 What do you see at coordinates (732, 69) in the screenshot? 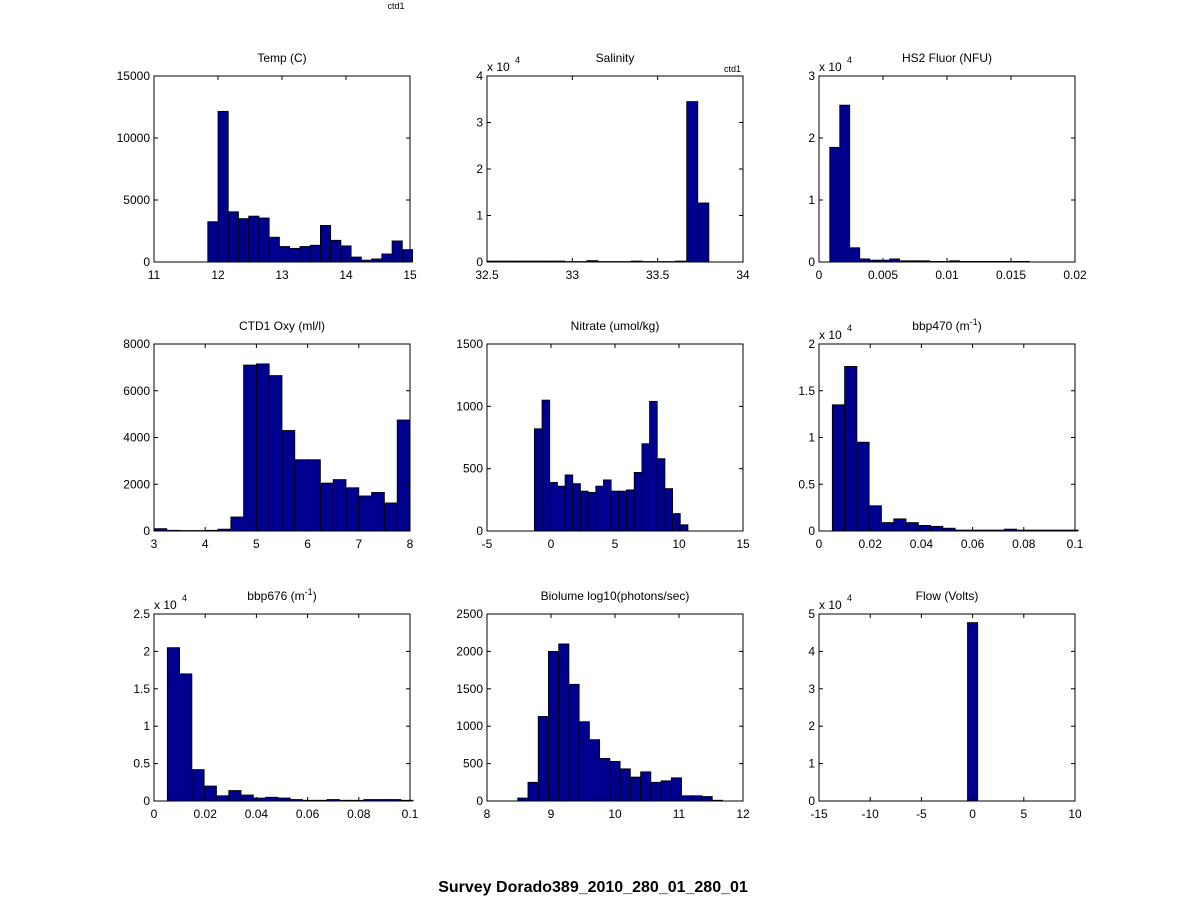
I see `panel-tag: ctd1` at bounding box center [732, 69].